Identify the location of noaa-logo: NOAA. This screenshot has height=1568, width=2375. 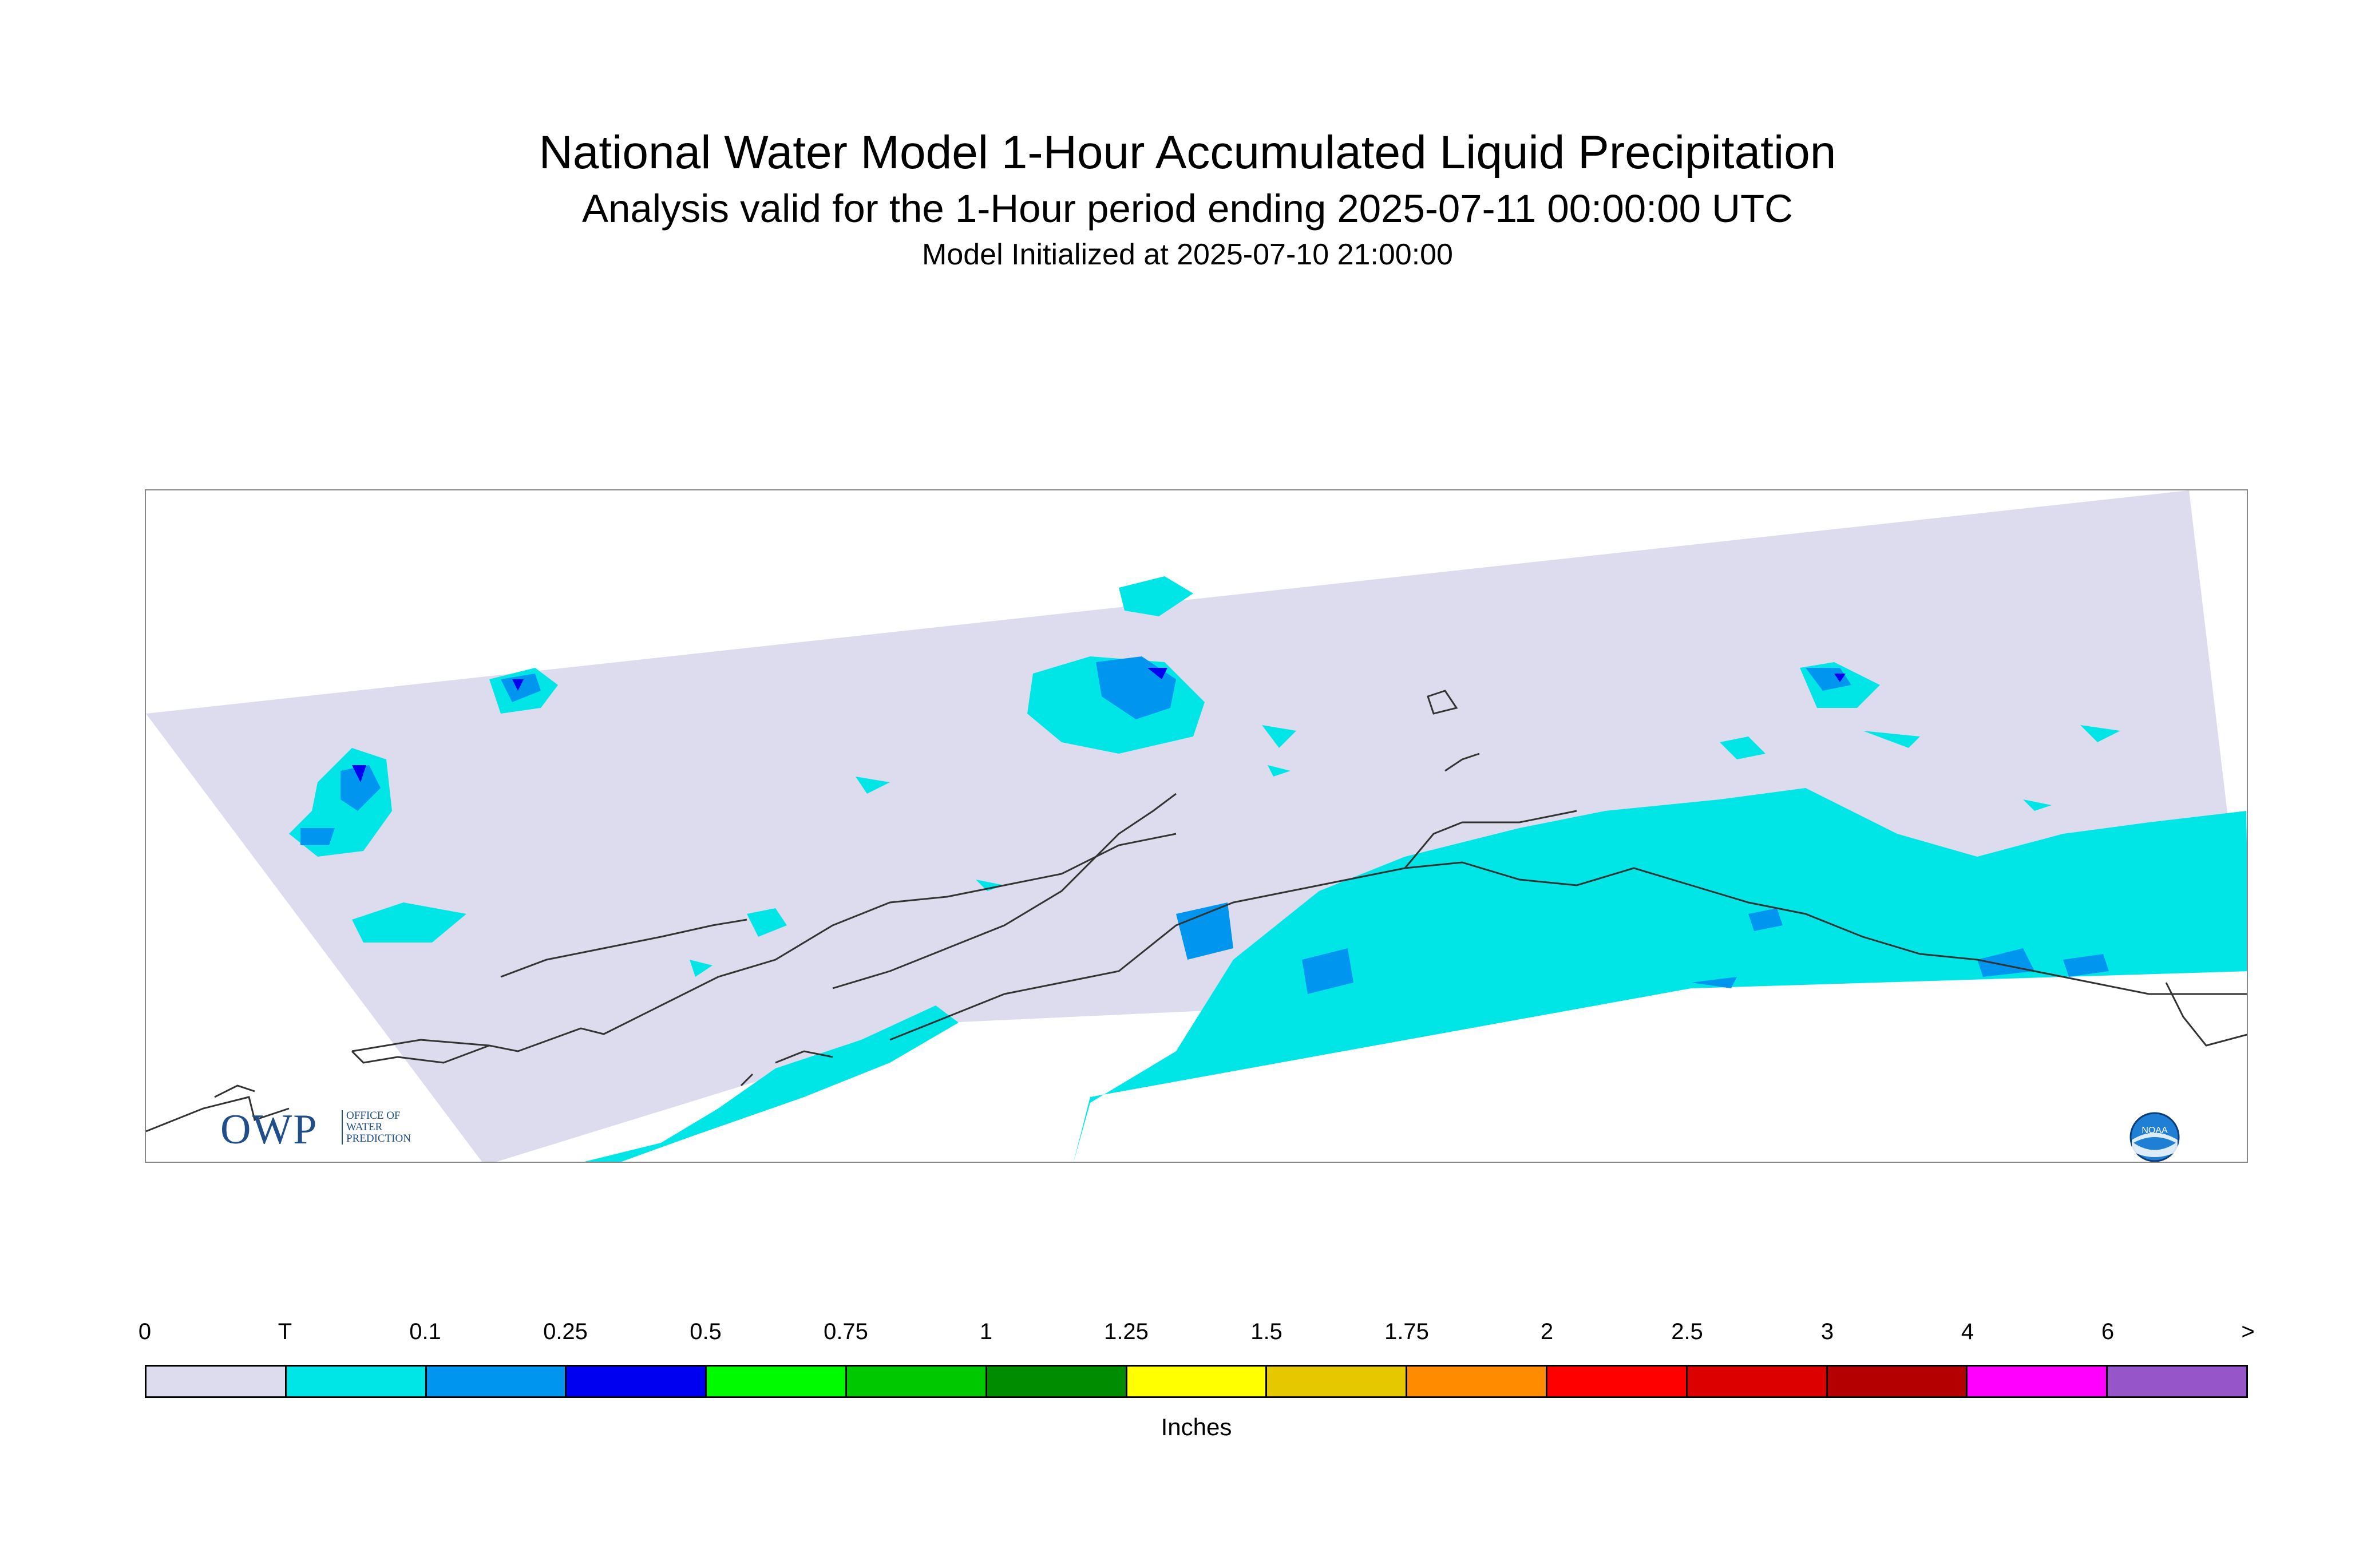
(2154, 1137).